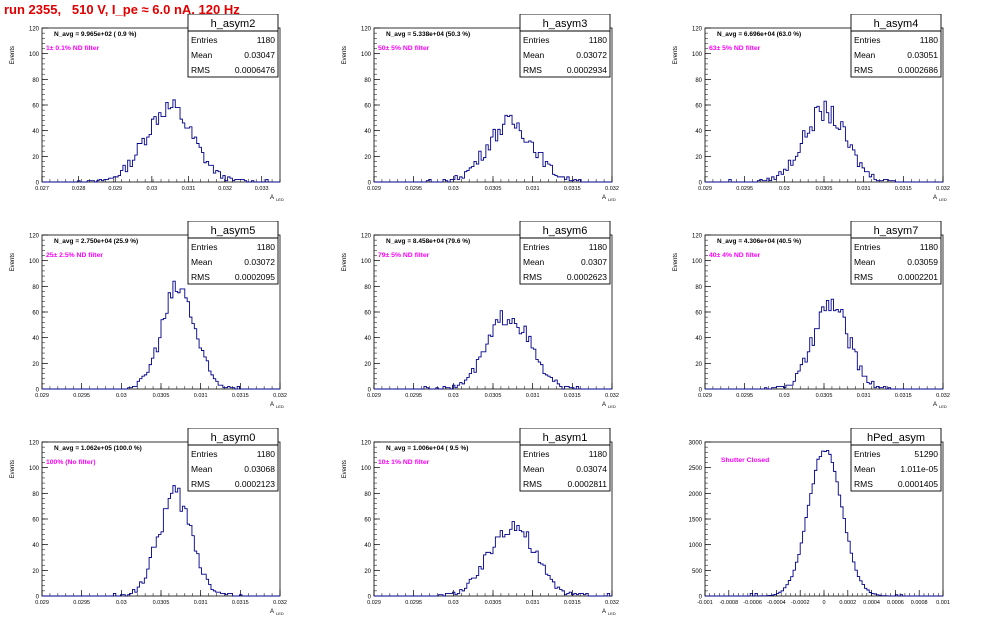 This screenshot has width=996, height=625. Describe the element at coordinates (74, 255) in the screenshot. I see `filter-annotation: 25± 2.5% ND filter` at that location.